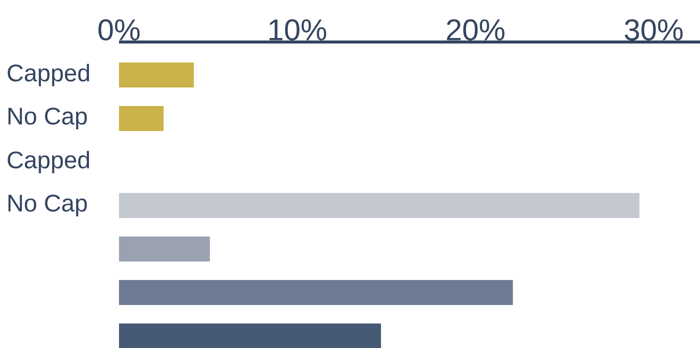  Describe the element at coordinates (297, 29) in the screenshot. I see `x-tick-label: 10%` at that location.